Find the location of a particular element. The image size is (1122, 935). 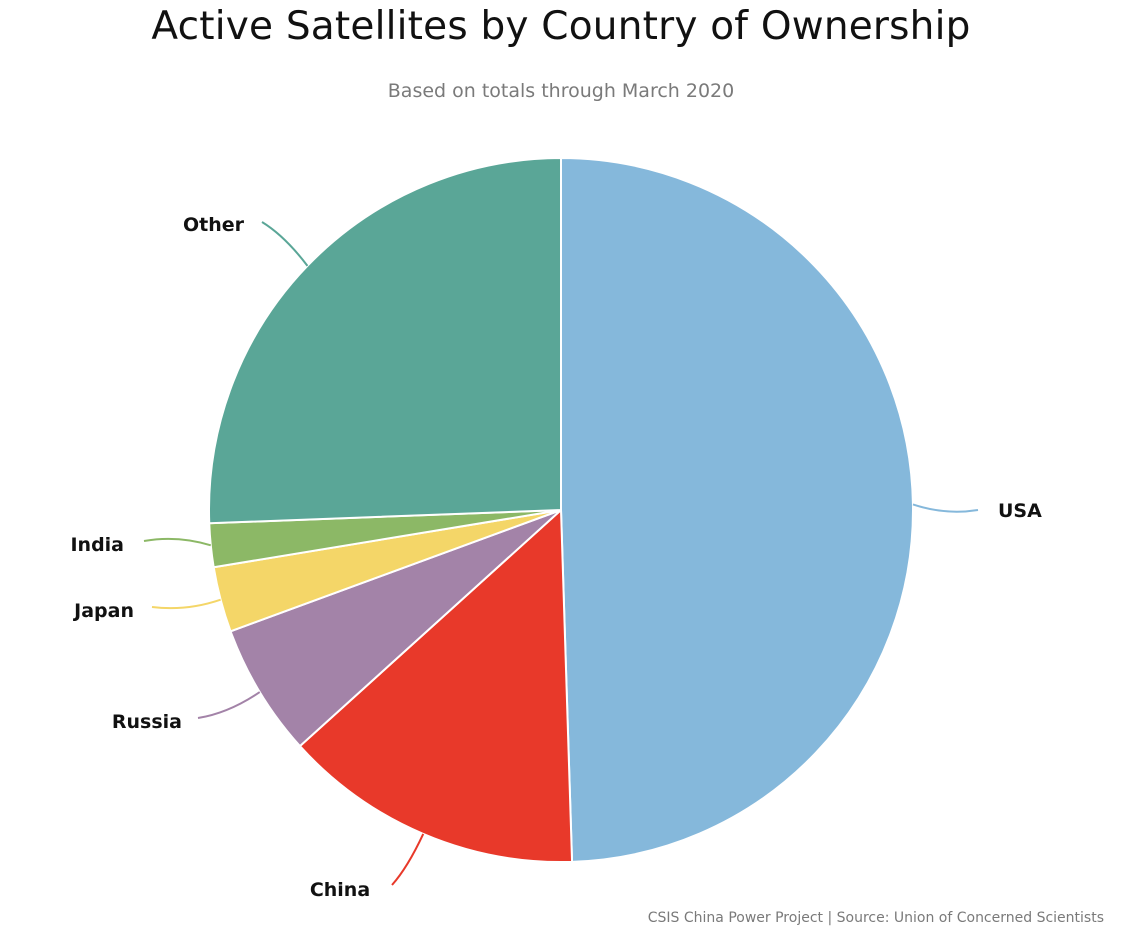

slice-label-japan: Japan is located at coordinates (103, 611).